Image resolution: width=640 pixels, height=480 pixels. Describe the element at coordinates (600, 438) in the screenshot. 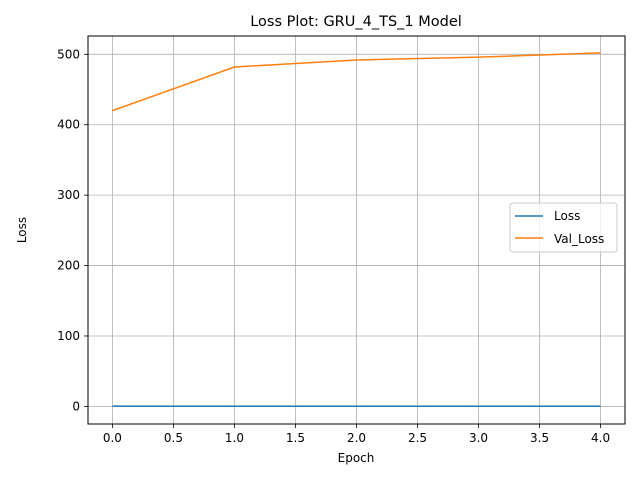

I see `x-tick-label: 4.0` at that location.